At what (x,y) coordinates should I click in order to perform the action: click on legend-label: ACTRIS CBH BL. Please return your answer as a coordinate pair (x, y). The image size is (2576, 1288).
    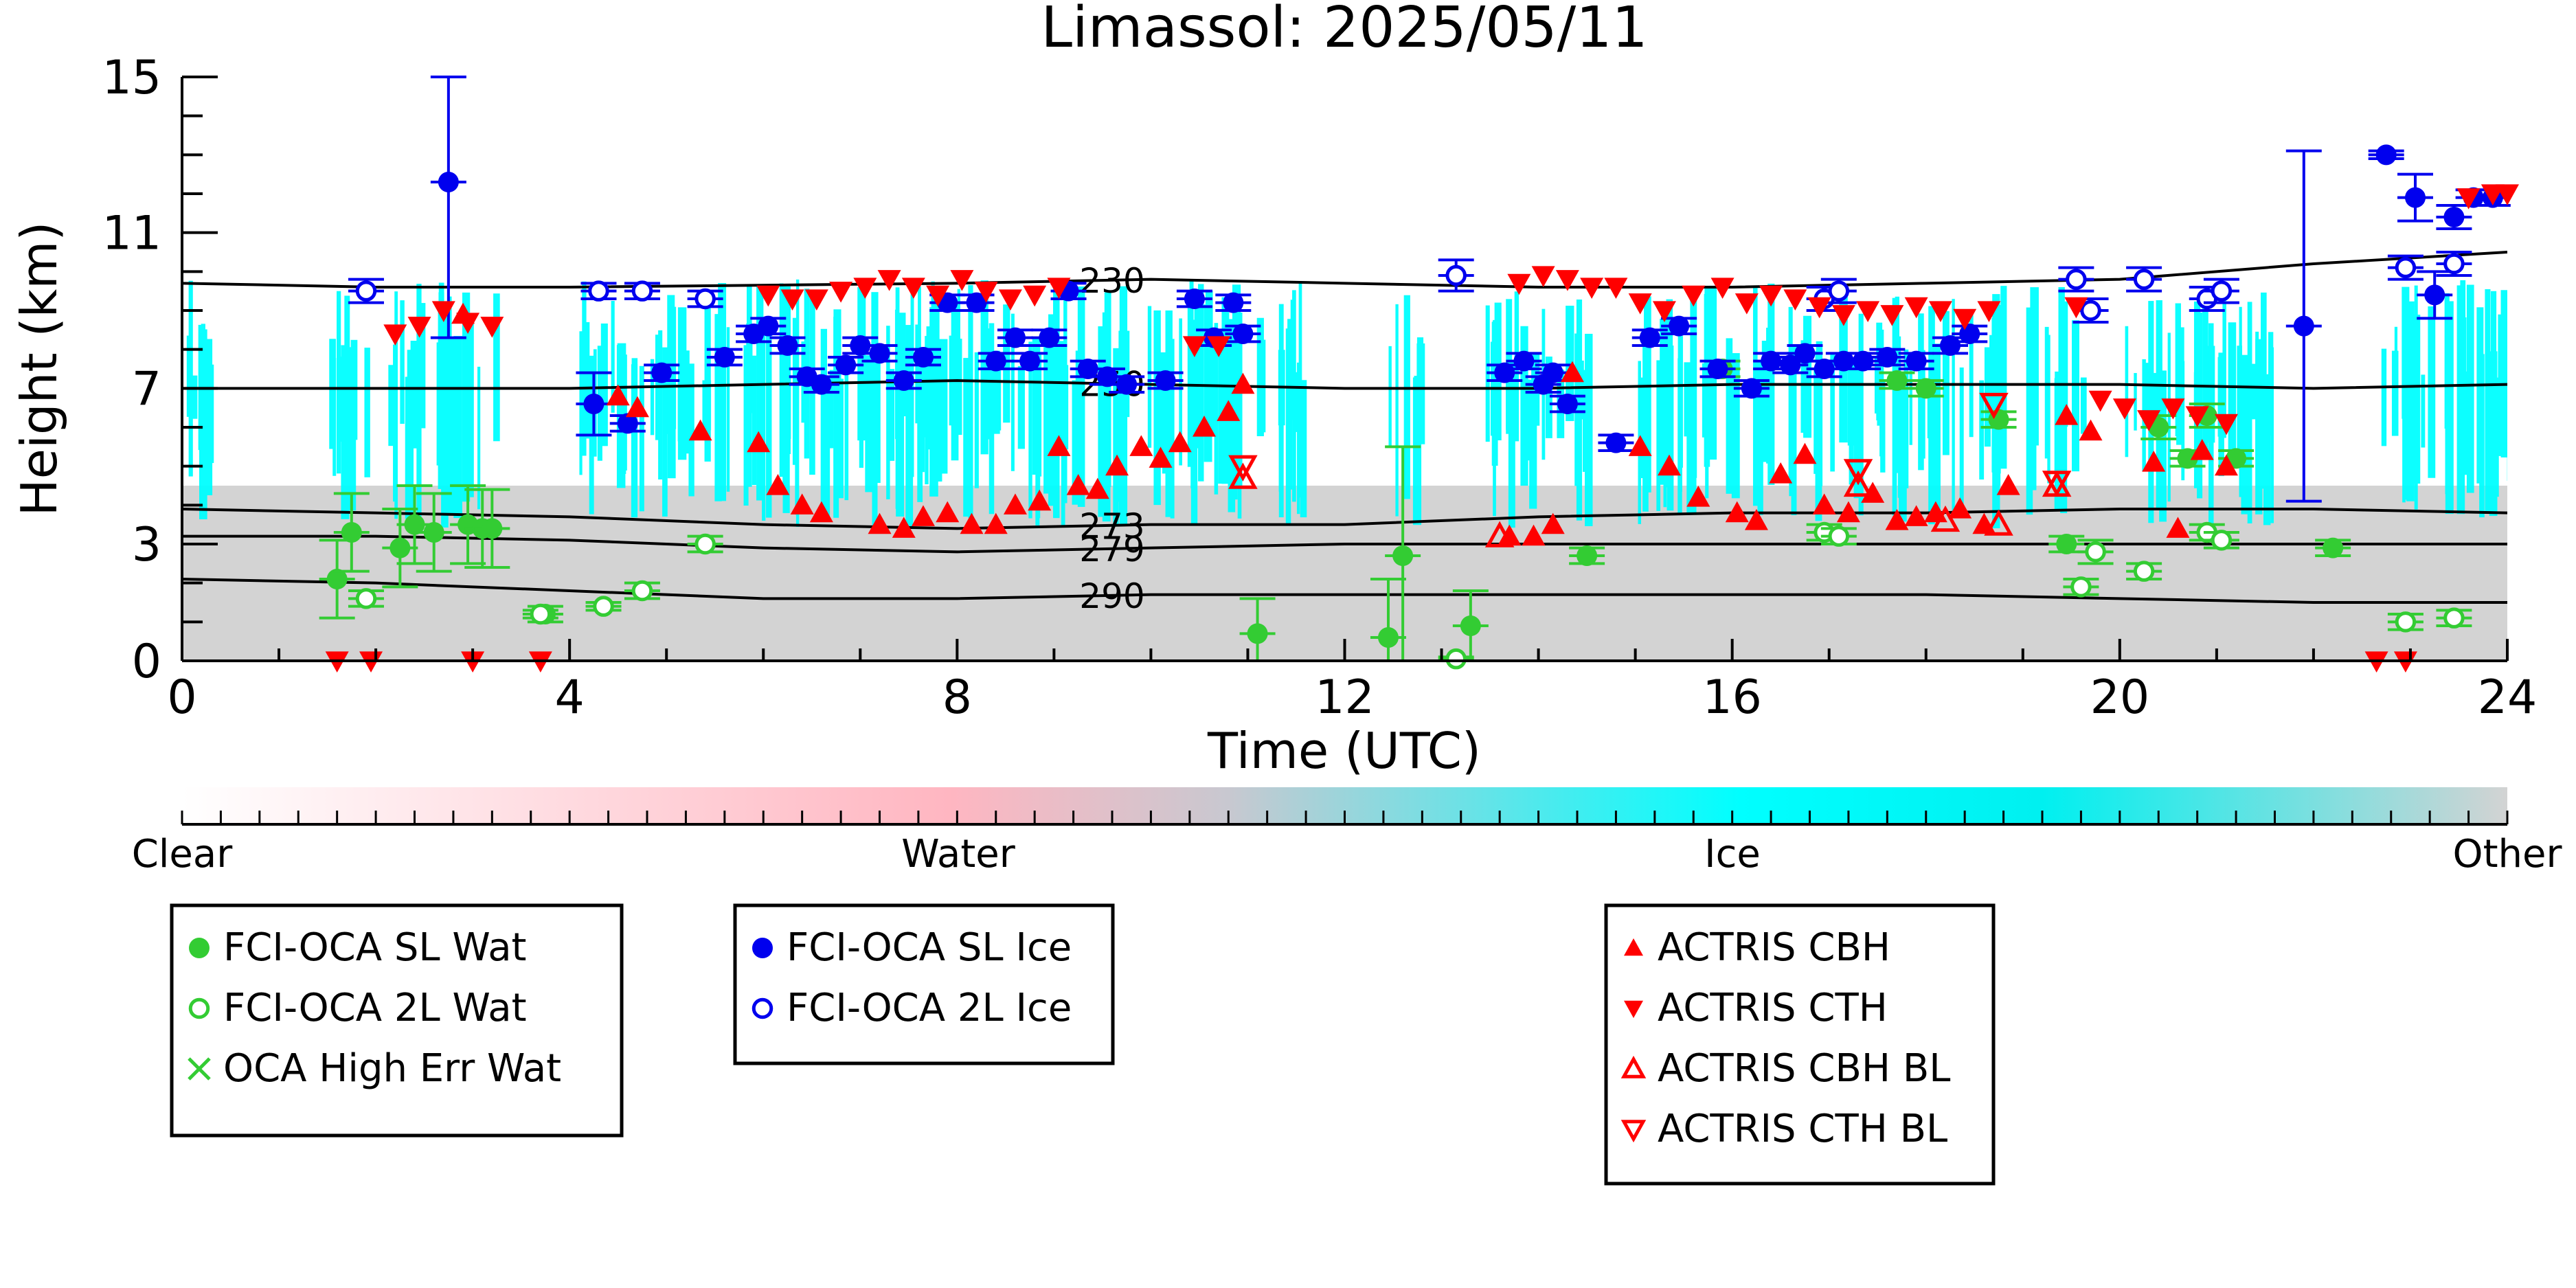
    Looking at the image, I should click on (1804, 1068).